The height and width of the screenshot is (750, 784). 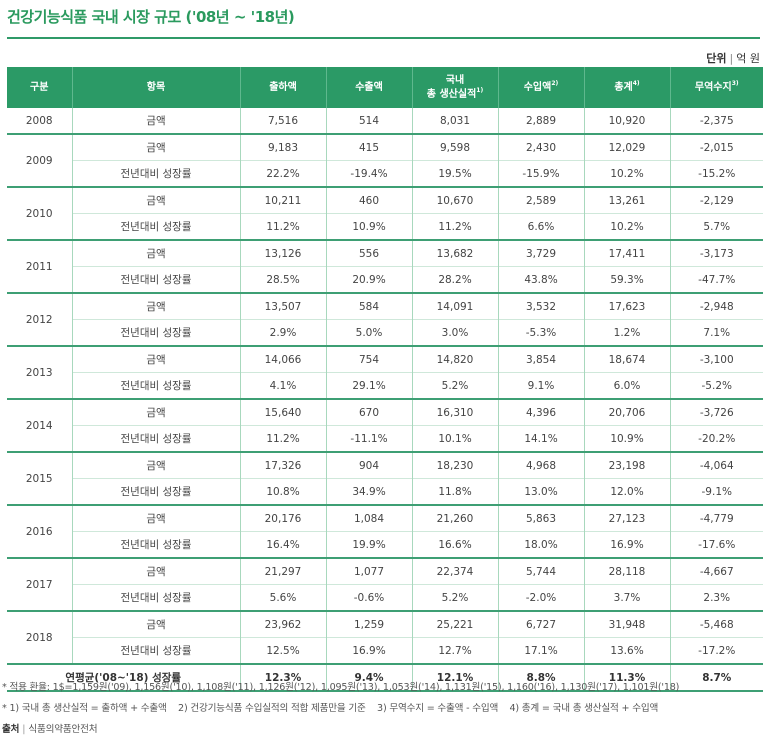 What do you see at coordinates (282, 412) in the screenshot?
I see `value-cell: 15,640` at bounding box center [282, 412].